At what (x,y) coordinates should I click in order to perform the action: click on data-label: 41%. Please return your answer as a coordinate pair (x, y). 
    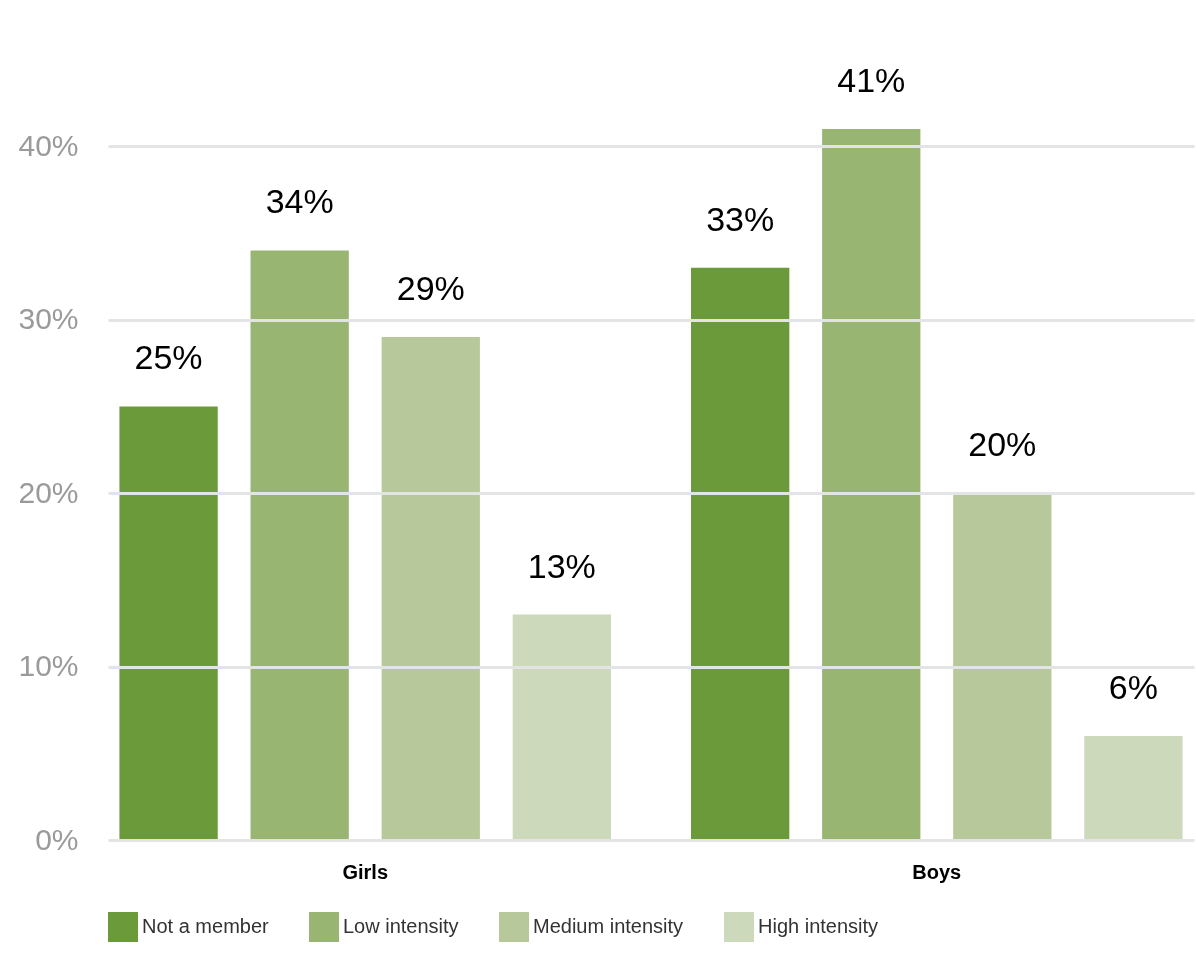
    Looking at the image, I should click on (871, 80).